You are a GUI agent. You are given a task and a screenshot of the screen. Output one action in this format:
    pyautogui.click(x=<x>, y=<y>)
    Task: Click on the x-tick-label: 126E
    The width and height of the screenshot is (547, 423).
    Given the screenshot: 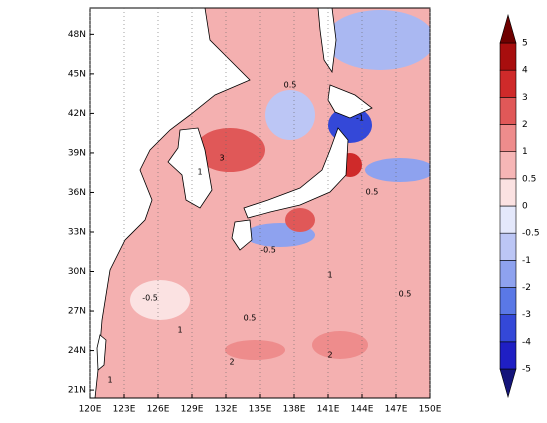 What is the action you would take?
    pyautogui.click(x=158, y=410)
    